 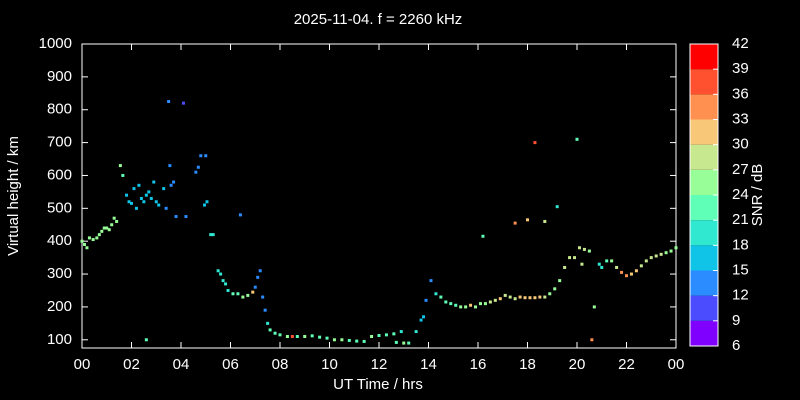 I want to click on y-tick-label: 800, so click(x=59, y=109).